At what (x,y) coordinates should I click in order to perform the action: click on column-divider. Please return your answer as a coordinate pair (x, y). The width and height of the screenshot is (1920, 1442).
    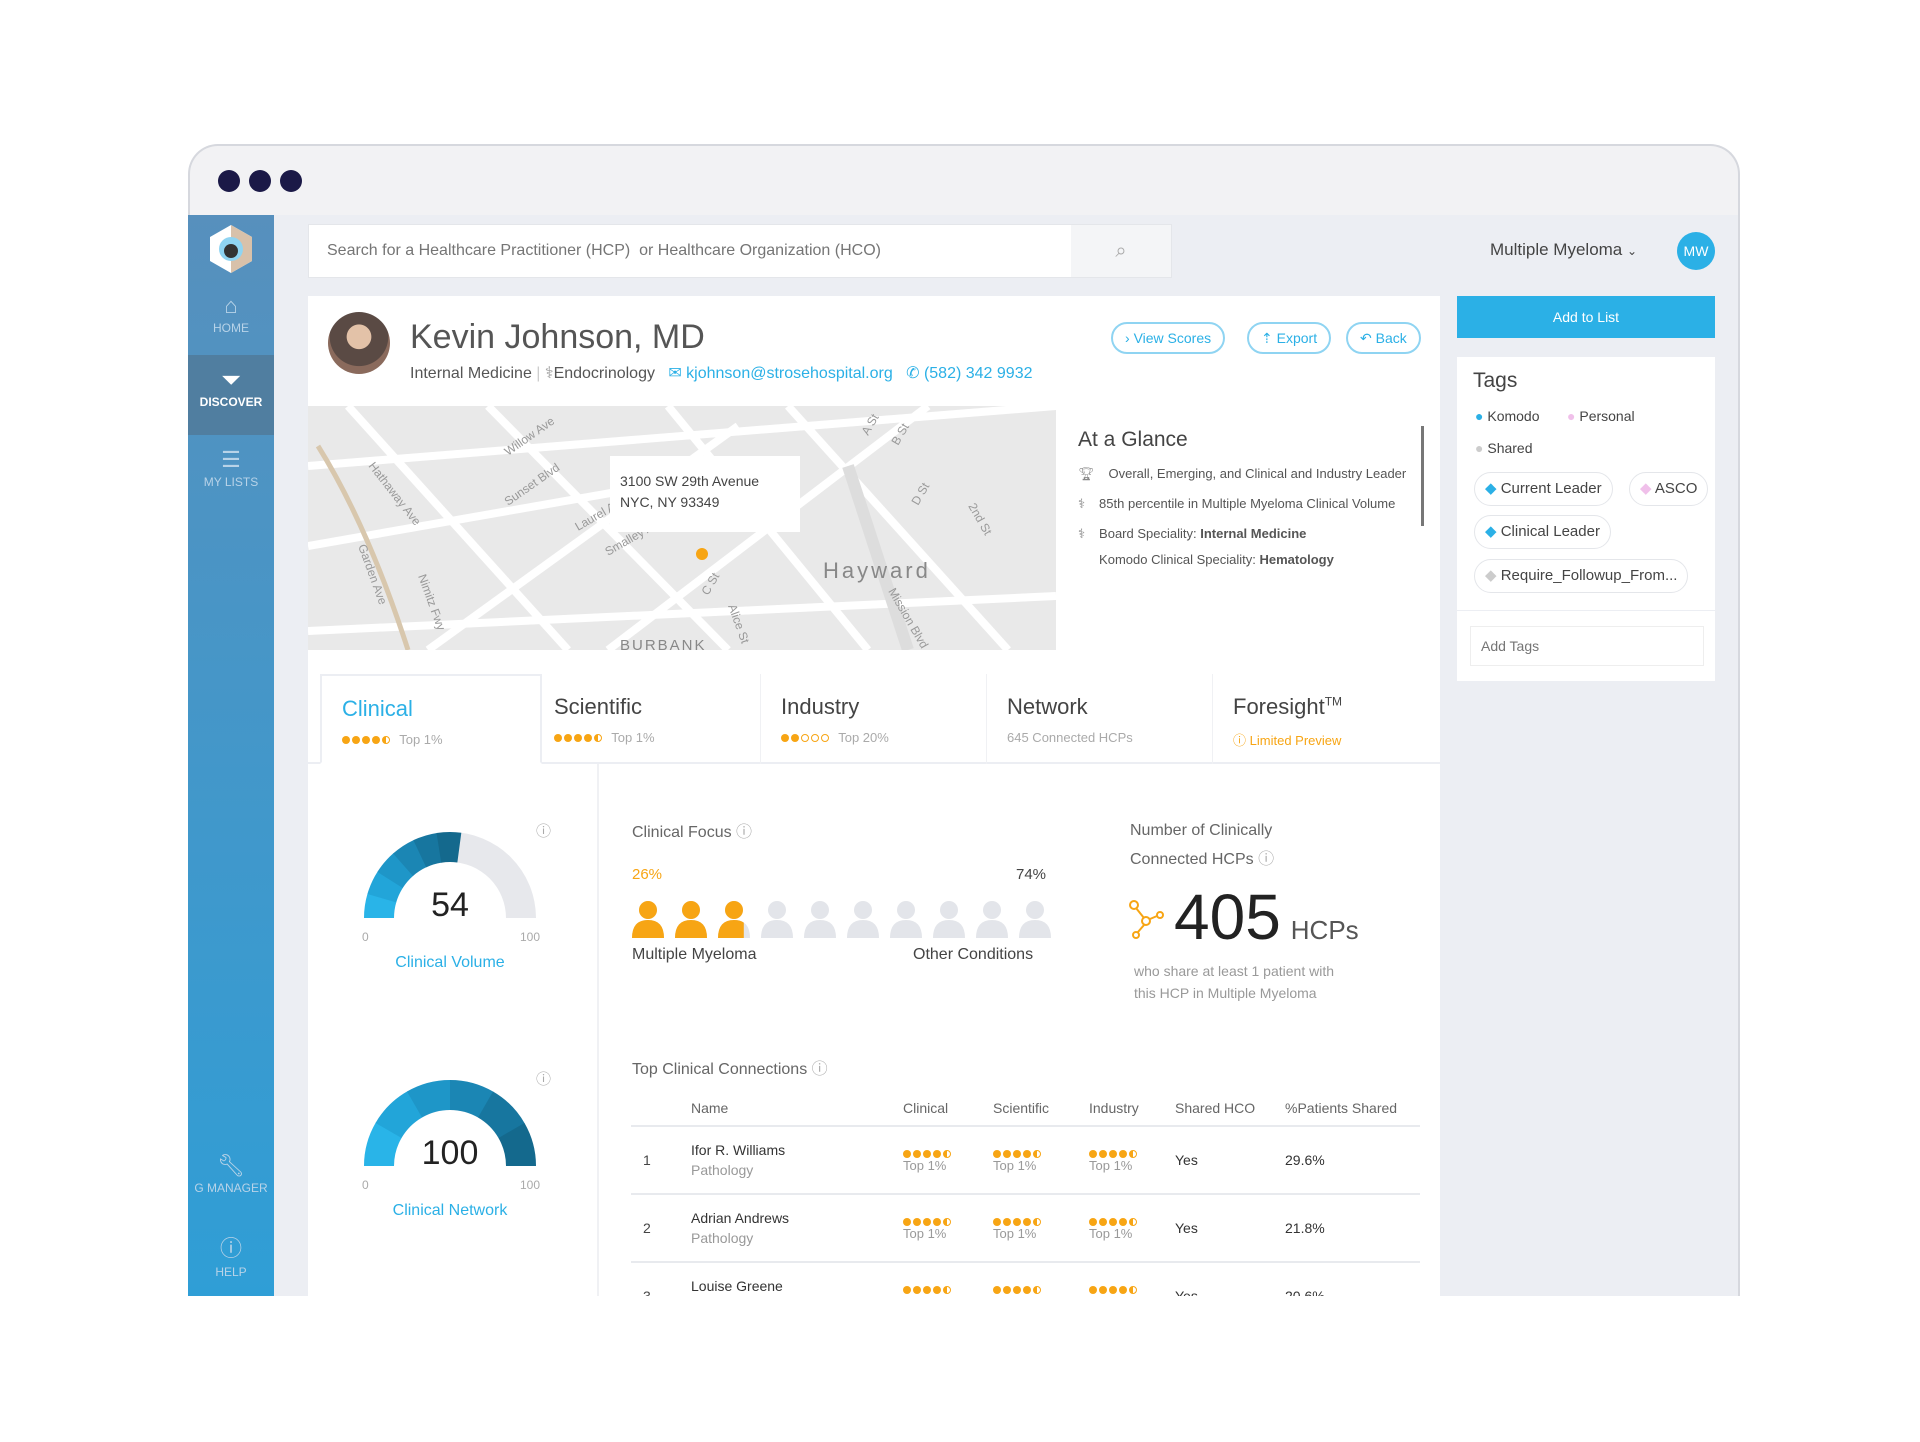
    Looking at the image, I should click on (598, 1030).